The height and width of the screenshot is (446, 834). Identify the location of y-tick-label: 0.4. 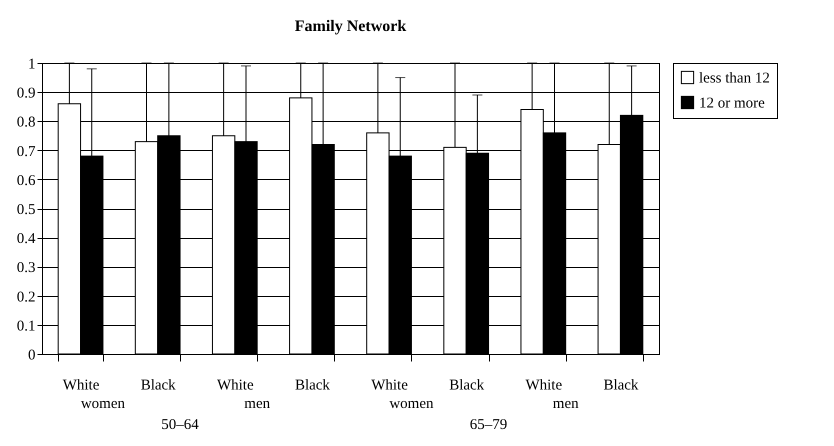
(26, 239).